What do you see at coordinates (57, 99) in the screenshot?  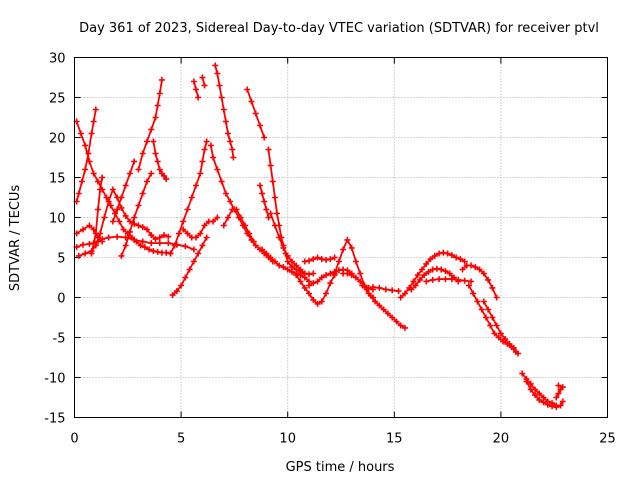 I see `y-tick-label: 25` at bounding box center [57, 99].